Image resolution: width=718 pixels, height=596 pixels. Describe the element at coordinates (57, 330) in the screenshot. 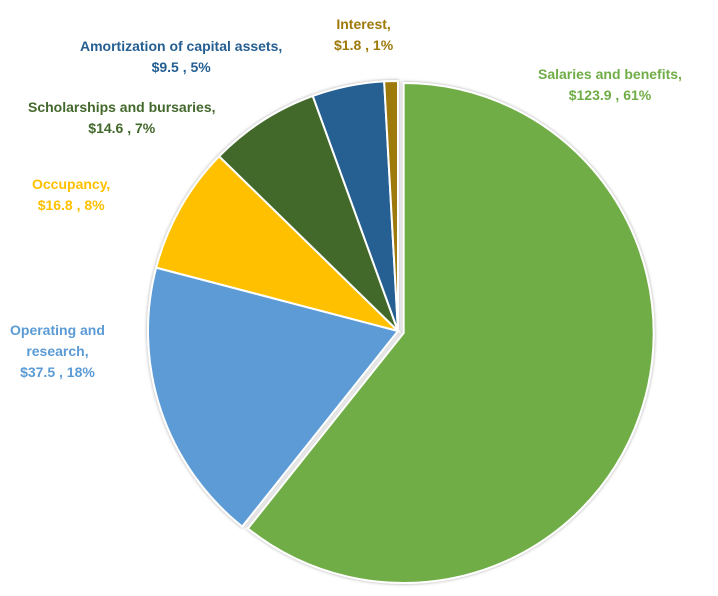

I see `label-operating-category: Operating and` at that location.